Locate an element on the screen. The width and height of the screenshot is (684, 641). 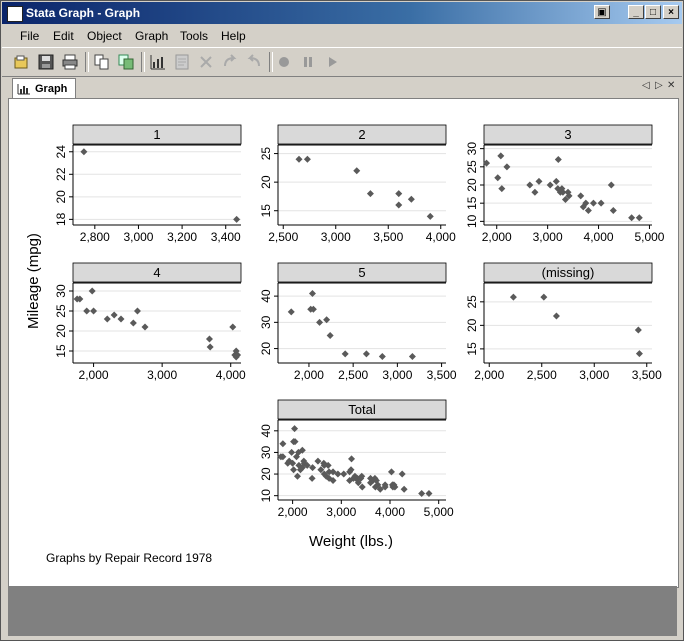
pointer-icon is located at coordinates (206, 62).